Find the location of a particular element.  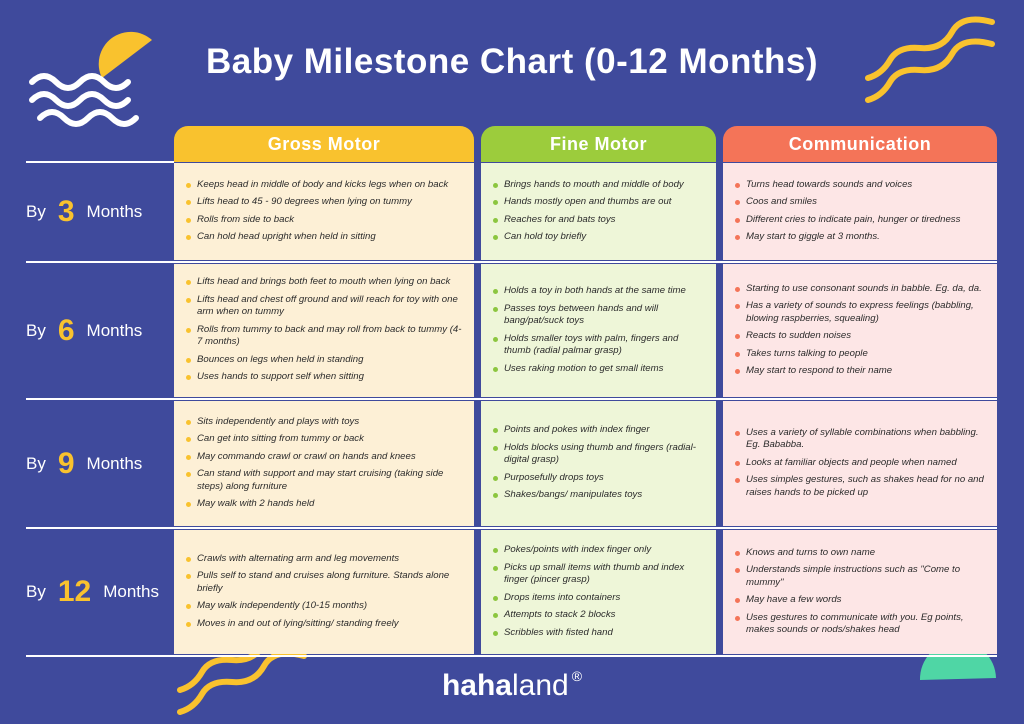

milestone-item: Drops items into containers is located at coordinates (599, 598).